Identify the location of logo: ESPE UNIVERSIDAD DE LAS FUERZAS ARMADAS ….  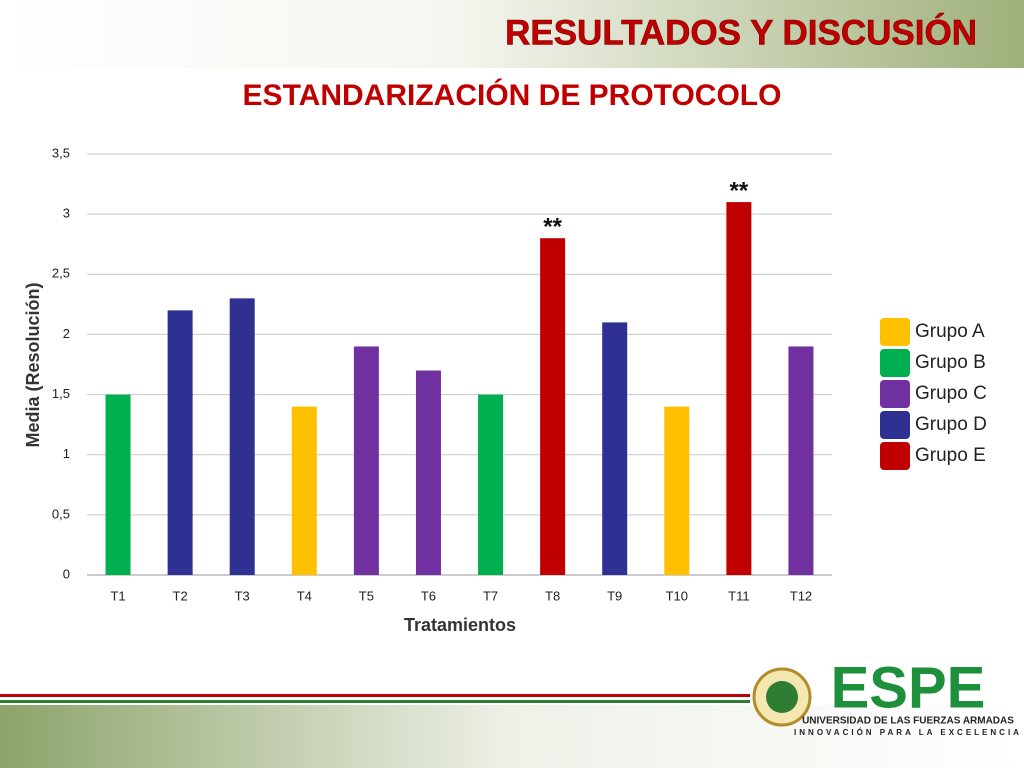
(887, 696).